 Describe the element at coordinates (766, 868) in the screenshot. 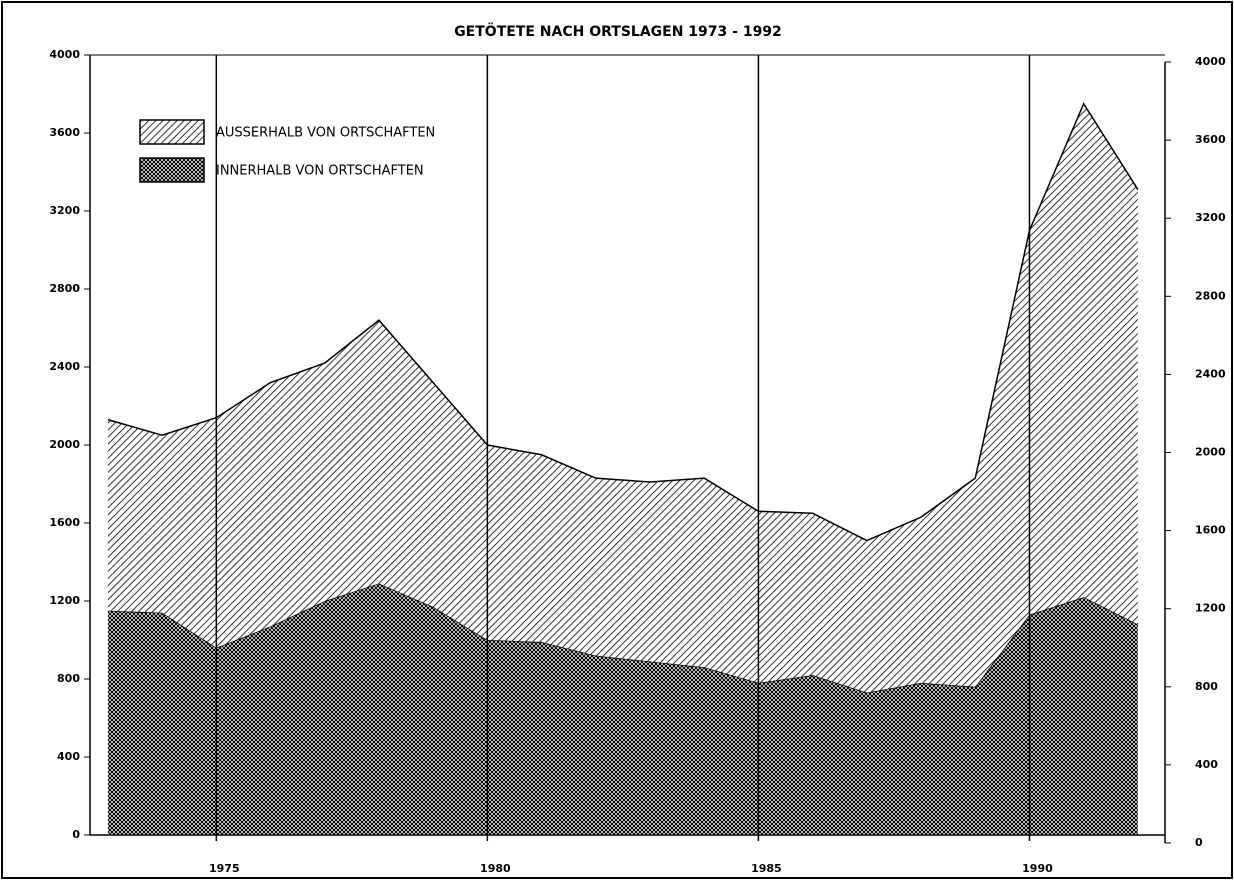

I see `x-tick-label: 1985` at that location.